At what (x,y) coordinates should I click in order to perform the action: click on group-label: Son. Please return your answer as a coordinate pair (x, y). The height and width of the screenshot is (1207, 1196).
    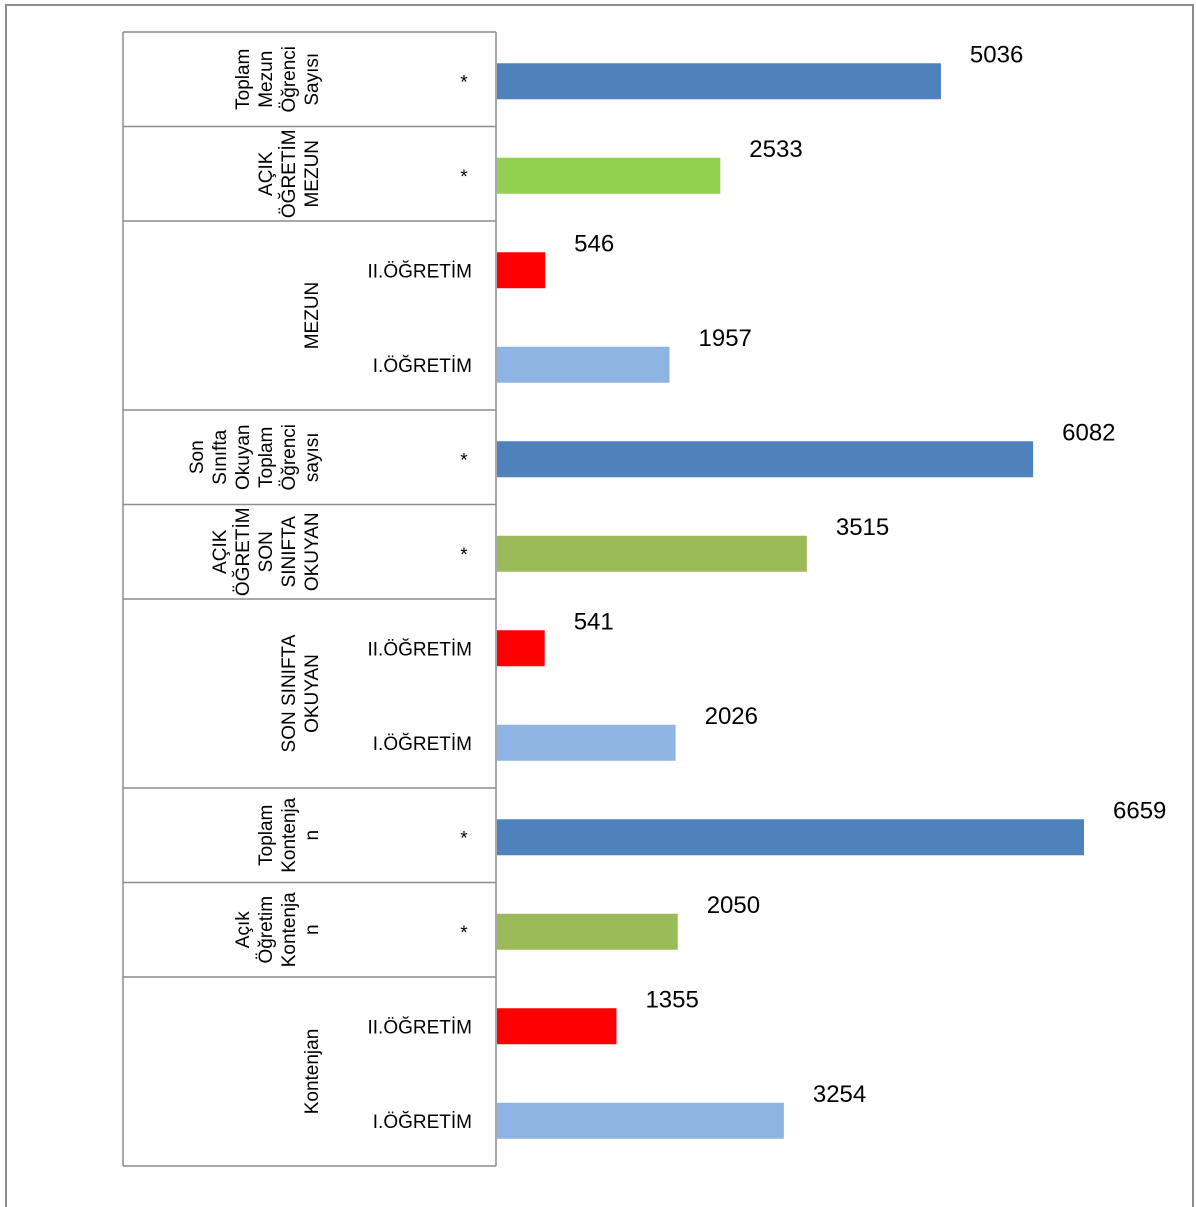
    Looking at the image, I should click on (197, 457).